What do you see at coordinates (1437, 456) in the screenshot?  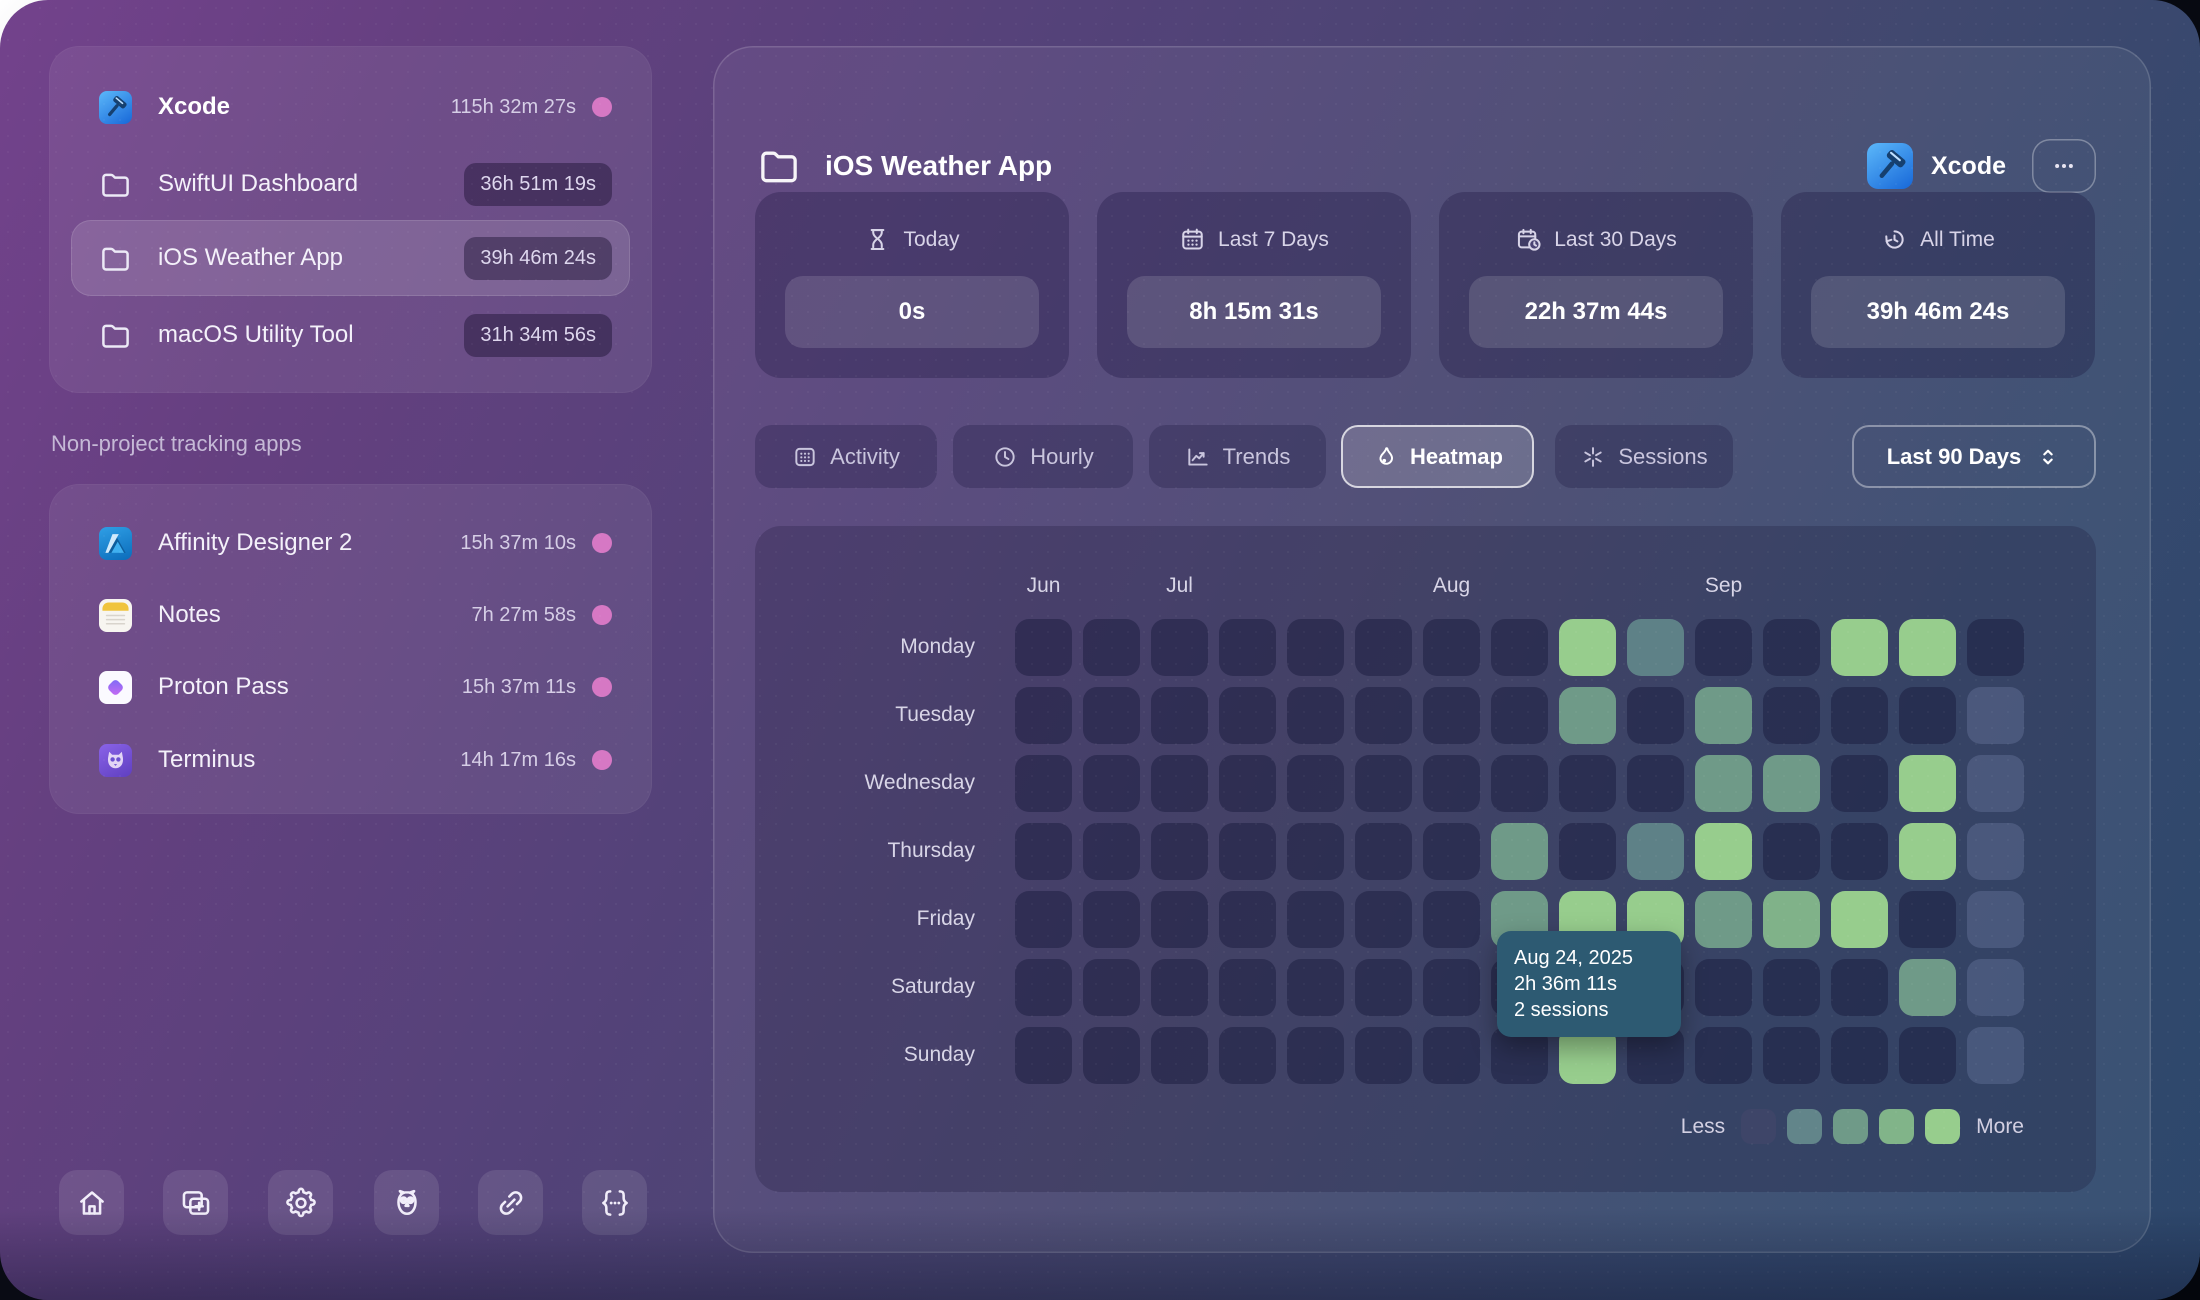 I see `tab-heatmap: Heatmap` at bounding box center [1437, 456].